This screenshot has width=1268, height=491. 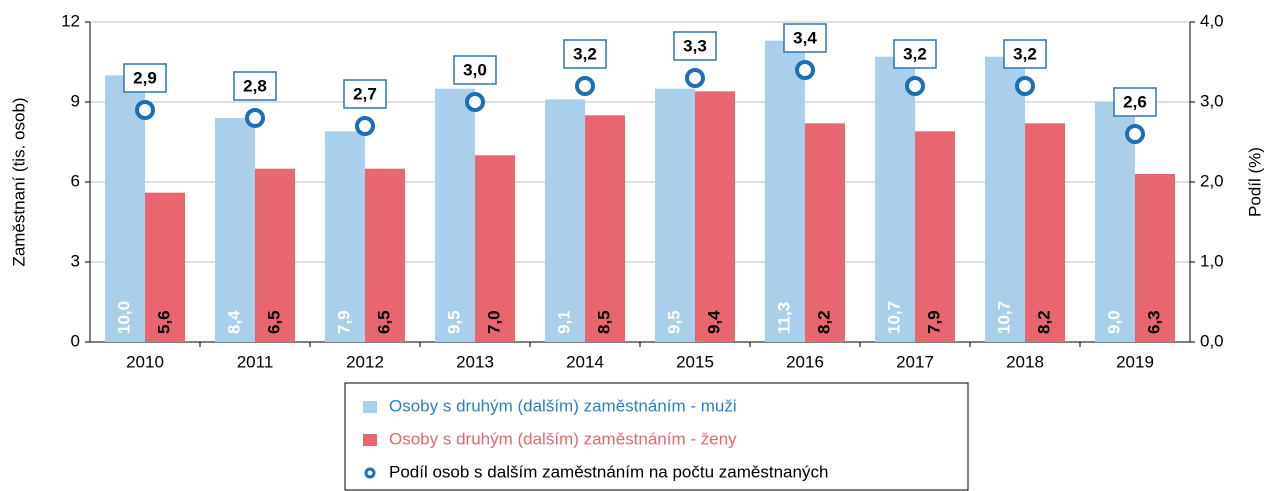 I want to click on y-tick-label: 3, so click(x=75, y=260).